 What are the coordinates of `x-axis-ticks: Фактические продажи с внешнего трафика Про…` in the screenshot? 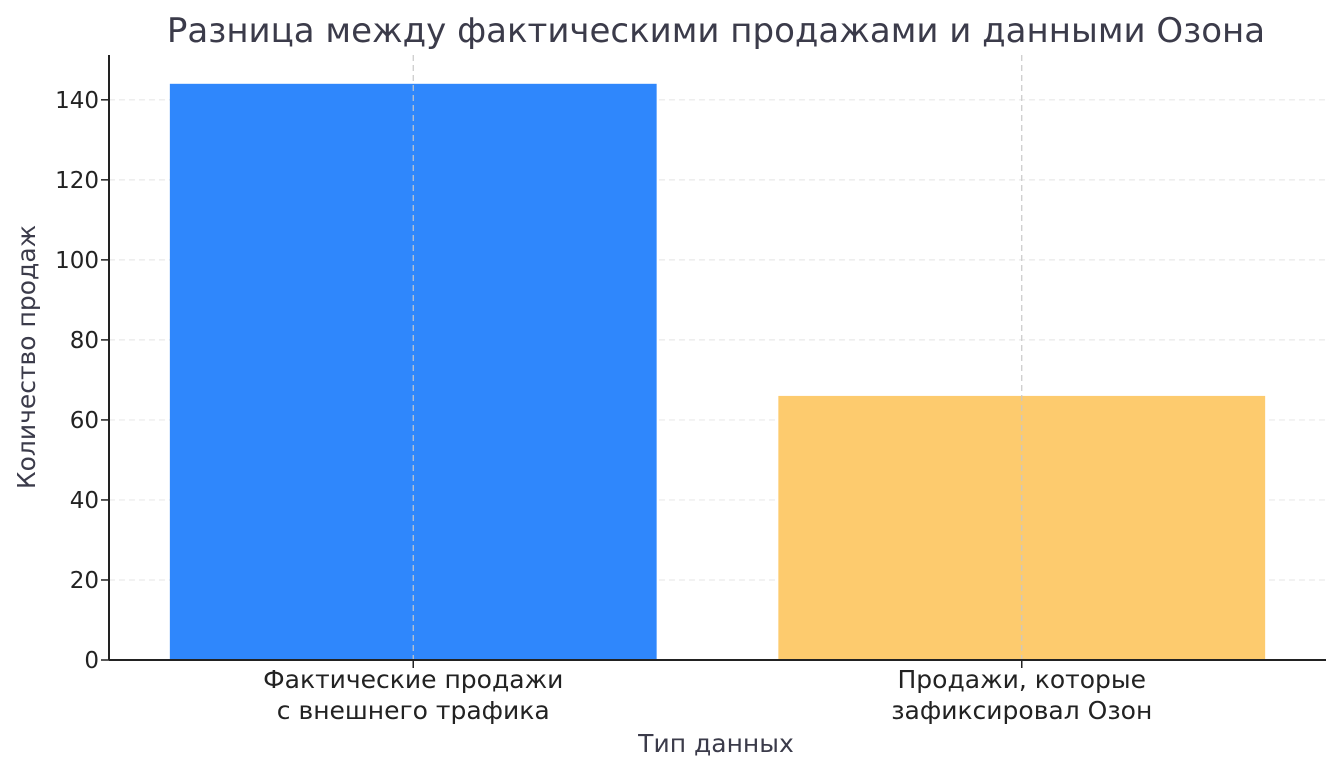 It's located at (707, 692).